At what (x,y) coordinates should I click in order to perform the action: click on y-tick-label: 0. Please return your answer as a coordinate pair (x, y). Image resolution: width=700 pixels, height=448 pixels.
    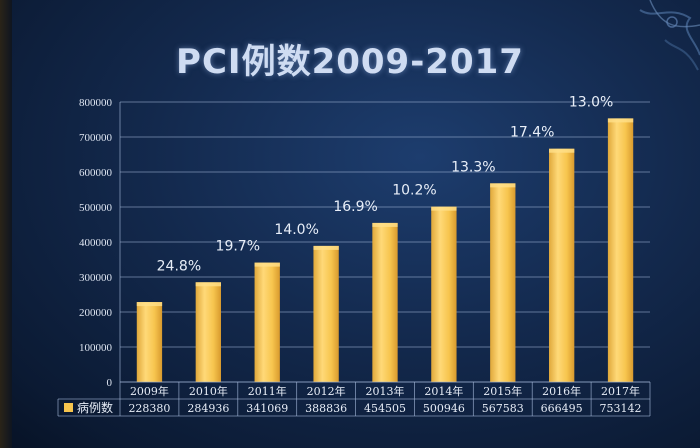
    Looking at the image, I should click on (110, 383).